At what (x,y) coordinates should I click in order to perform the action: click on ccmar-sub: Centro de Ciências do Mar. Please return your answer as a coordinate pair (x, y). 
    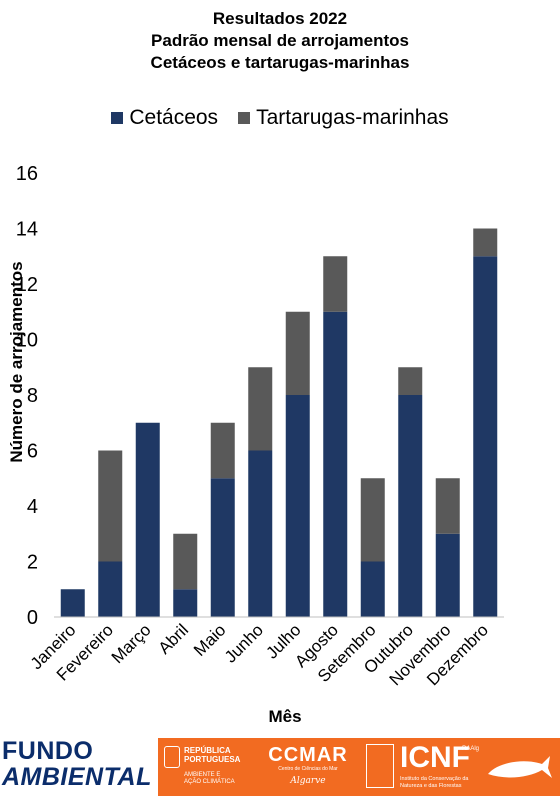
    Looking at the image, I should click on (308, 769).